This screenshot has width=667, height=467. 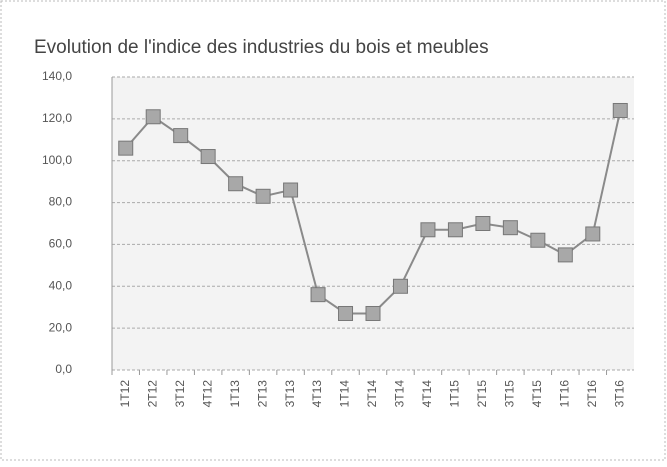 What do you see at coordinates (345, 394) in the screenshot?
I see `x-tick-label: 1T14` at bounding box center [345, 394].